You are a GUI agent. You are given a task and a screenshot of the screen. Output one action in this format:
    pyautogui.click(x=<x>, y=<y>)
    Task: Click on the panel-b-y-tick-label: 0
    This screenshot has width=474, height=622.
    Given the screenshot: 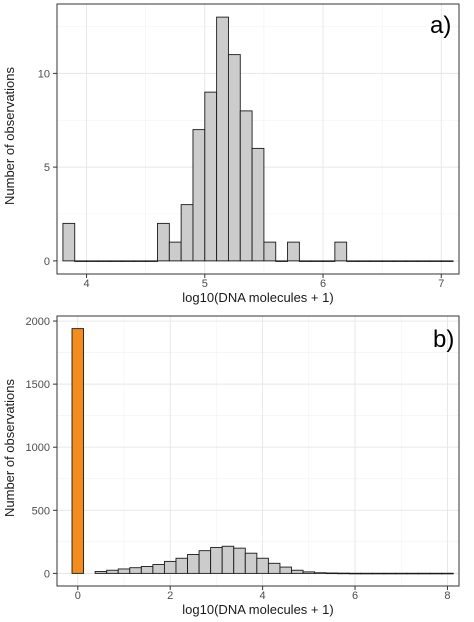 What is the action you would take?
    pyautogui.click(x=47, y=574)
    